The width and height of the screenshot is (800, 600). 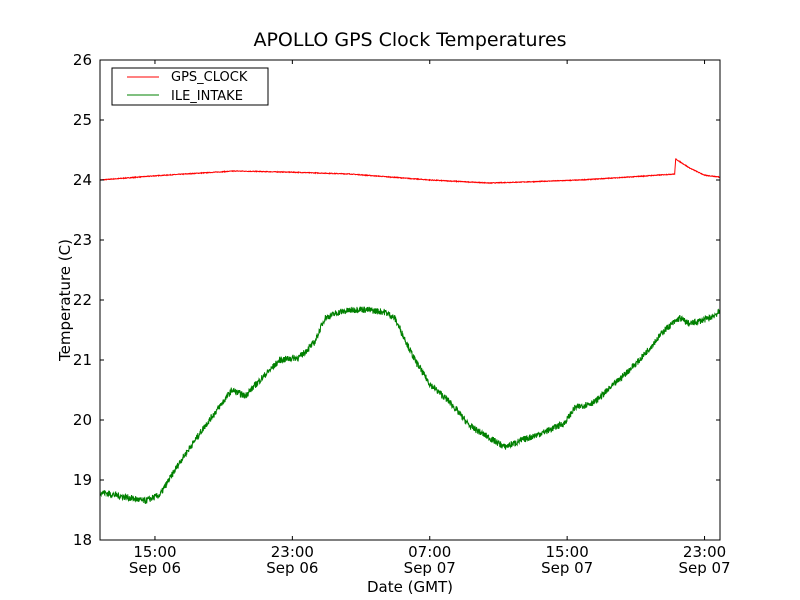 What do you see at coordinates (209, 77) in the screenshot?
I see `legend-label-gps-clock: GPS_CLOCK` at bounding box center [209, 77].